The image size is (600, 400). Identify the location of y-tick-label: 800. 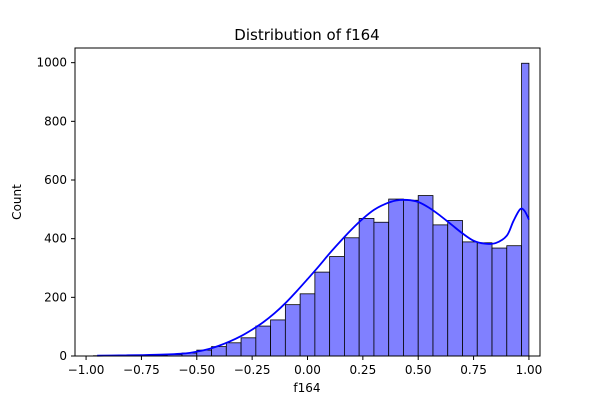
(55, 121).